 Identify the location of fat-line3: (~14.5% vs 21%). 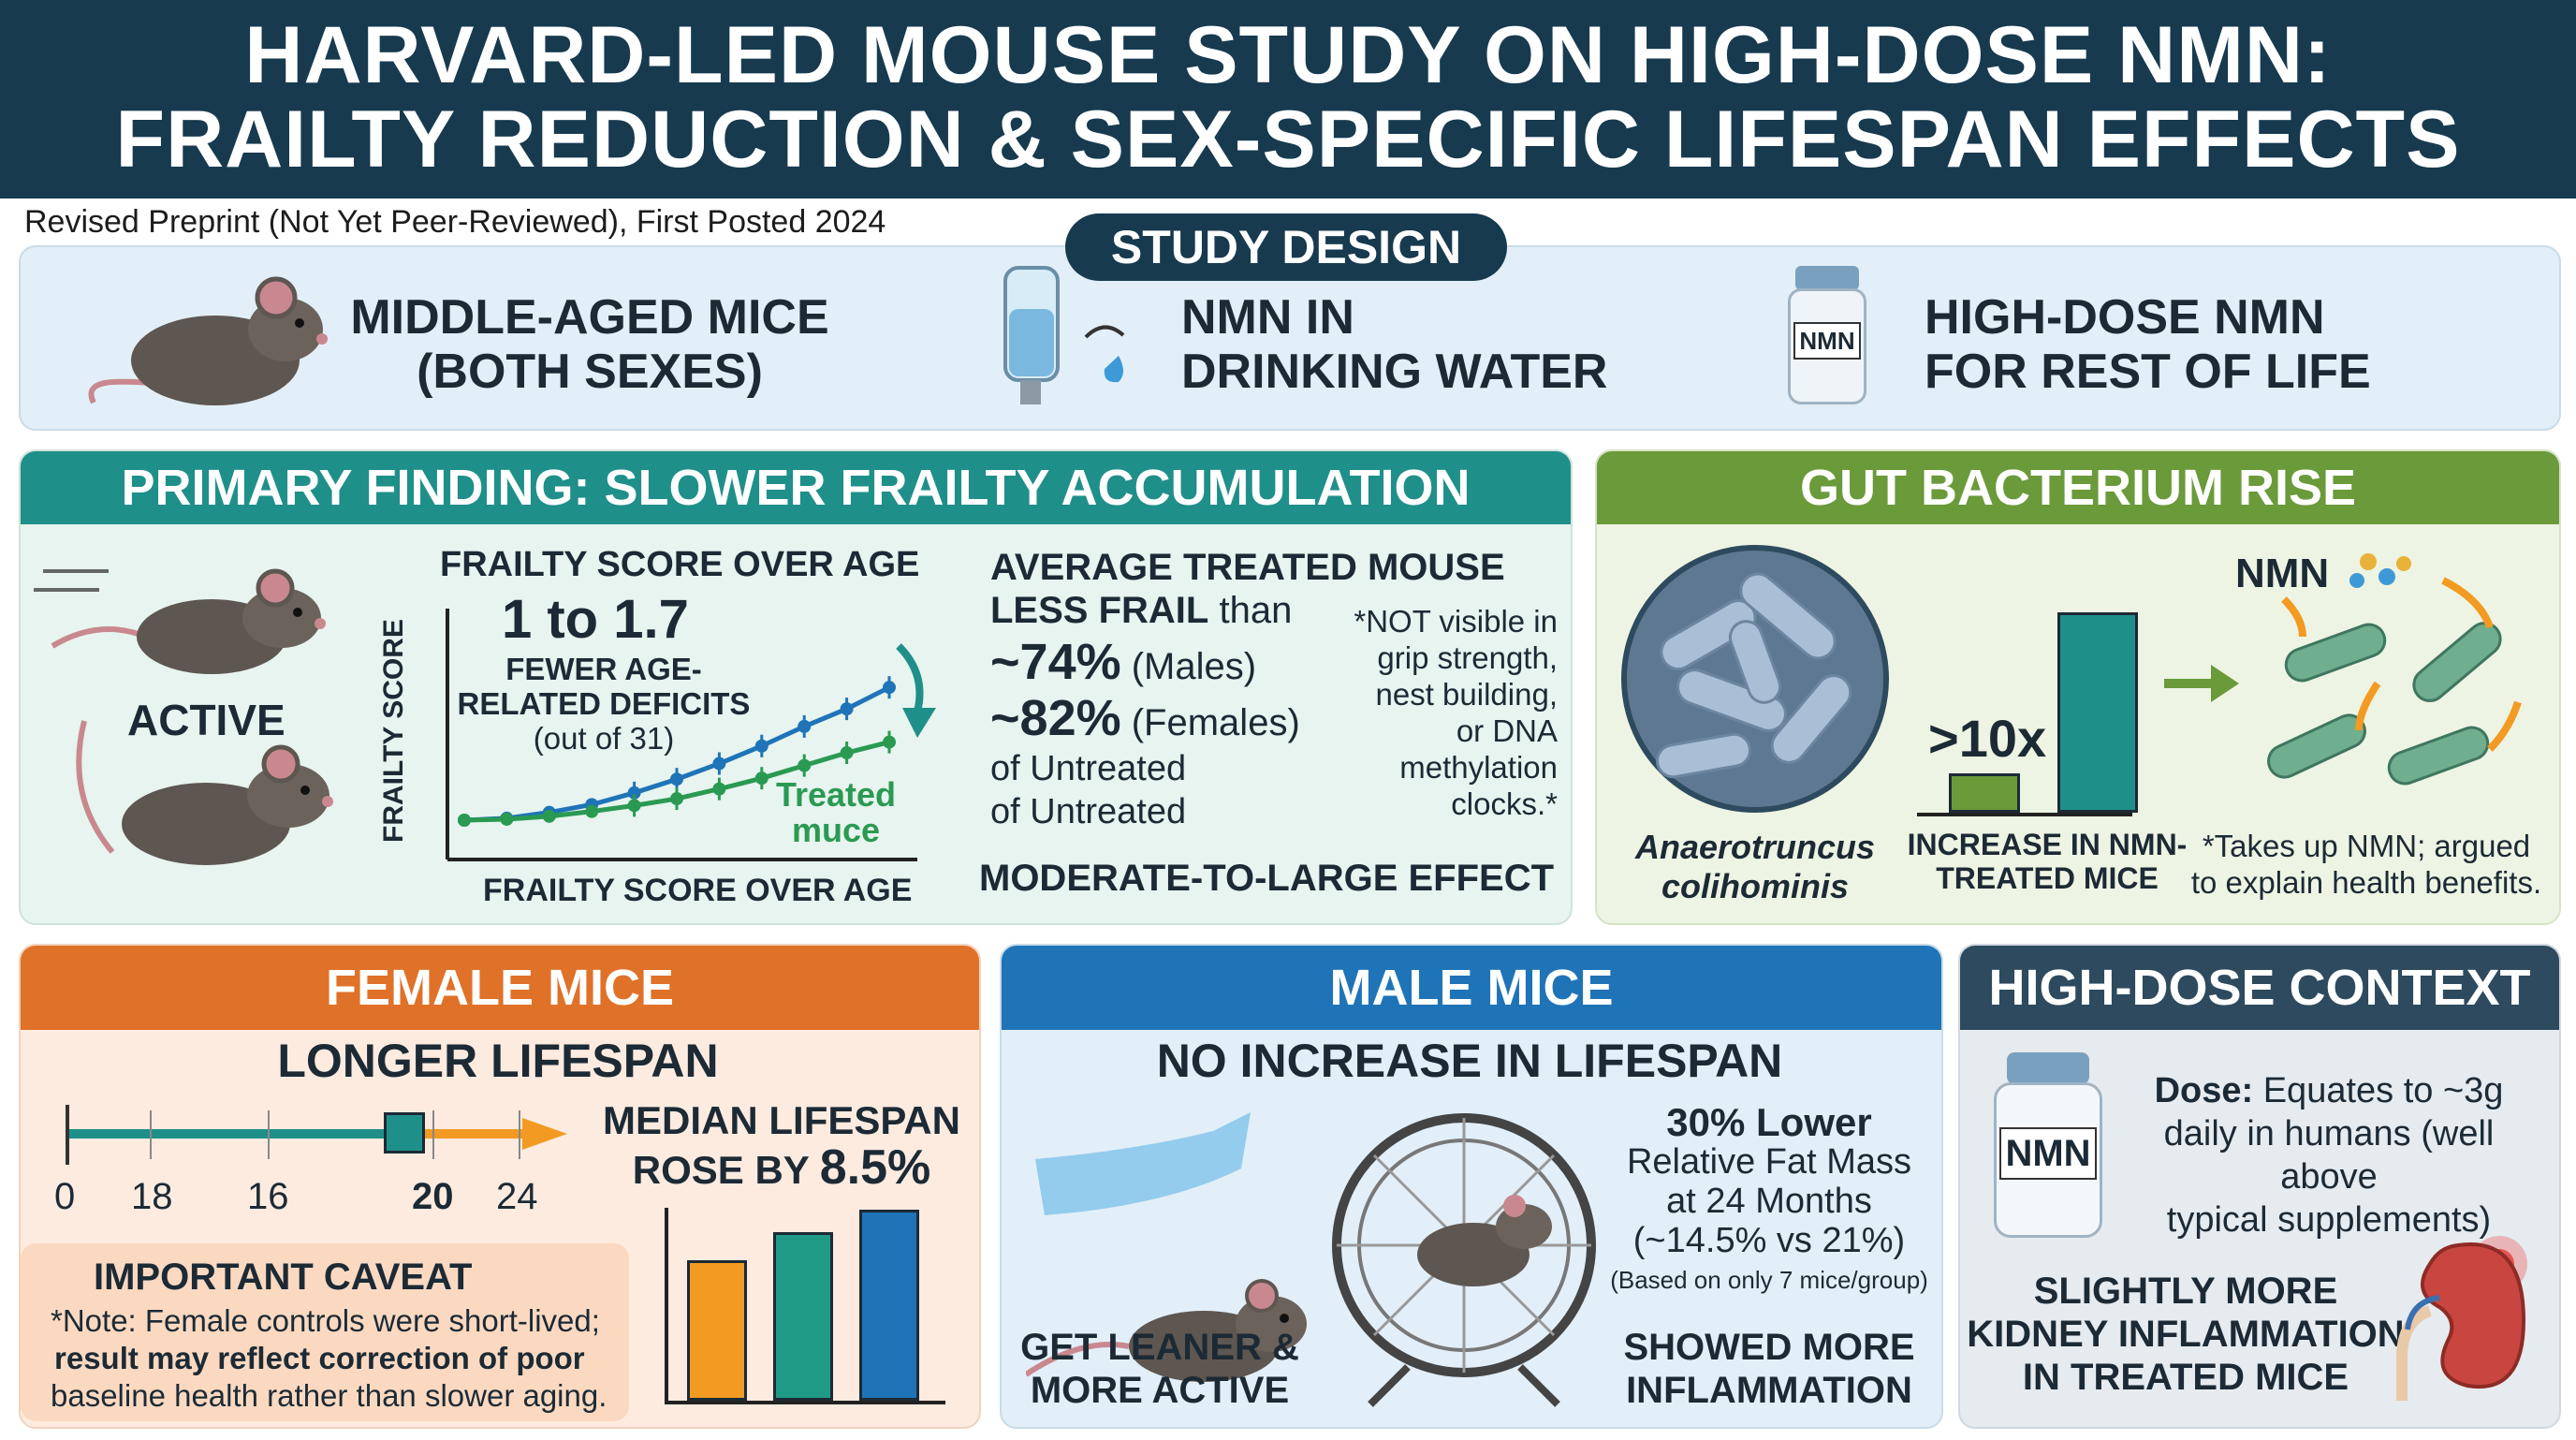
(1769, 1240).